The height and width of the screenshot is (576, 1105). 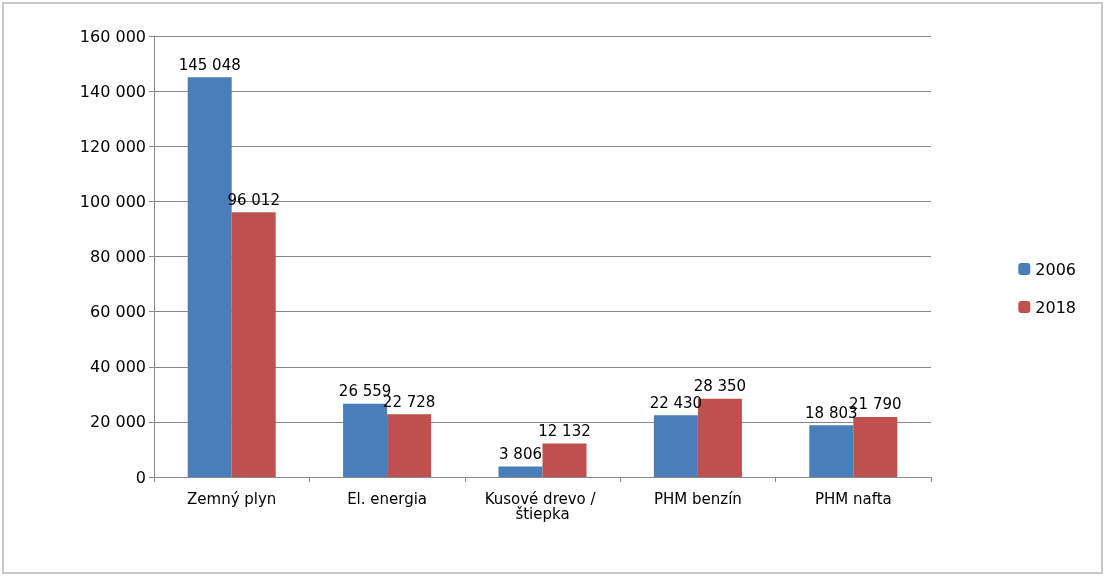 I want to click on y-tick-label: 40 000, so click(x=118, y=367).